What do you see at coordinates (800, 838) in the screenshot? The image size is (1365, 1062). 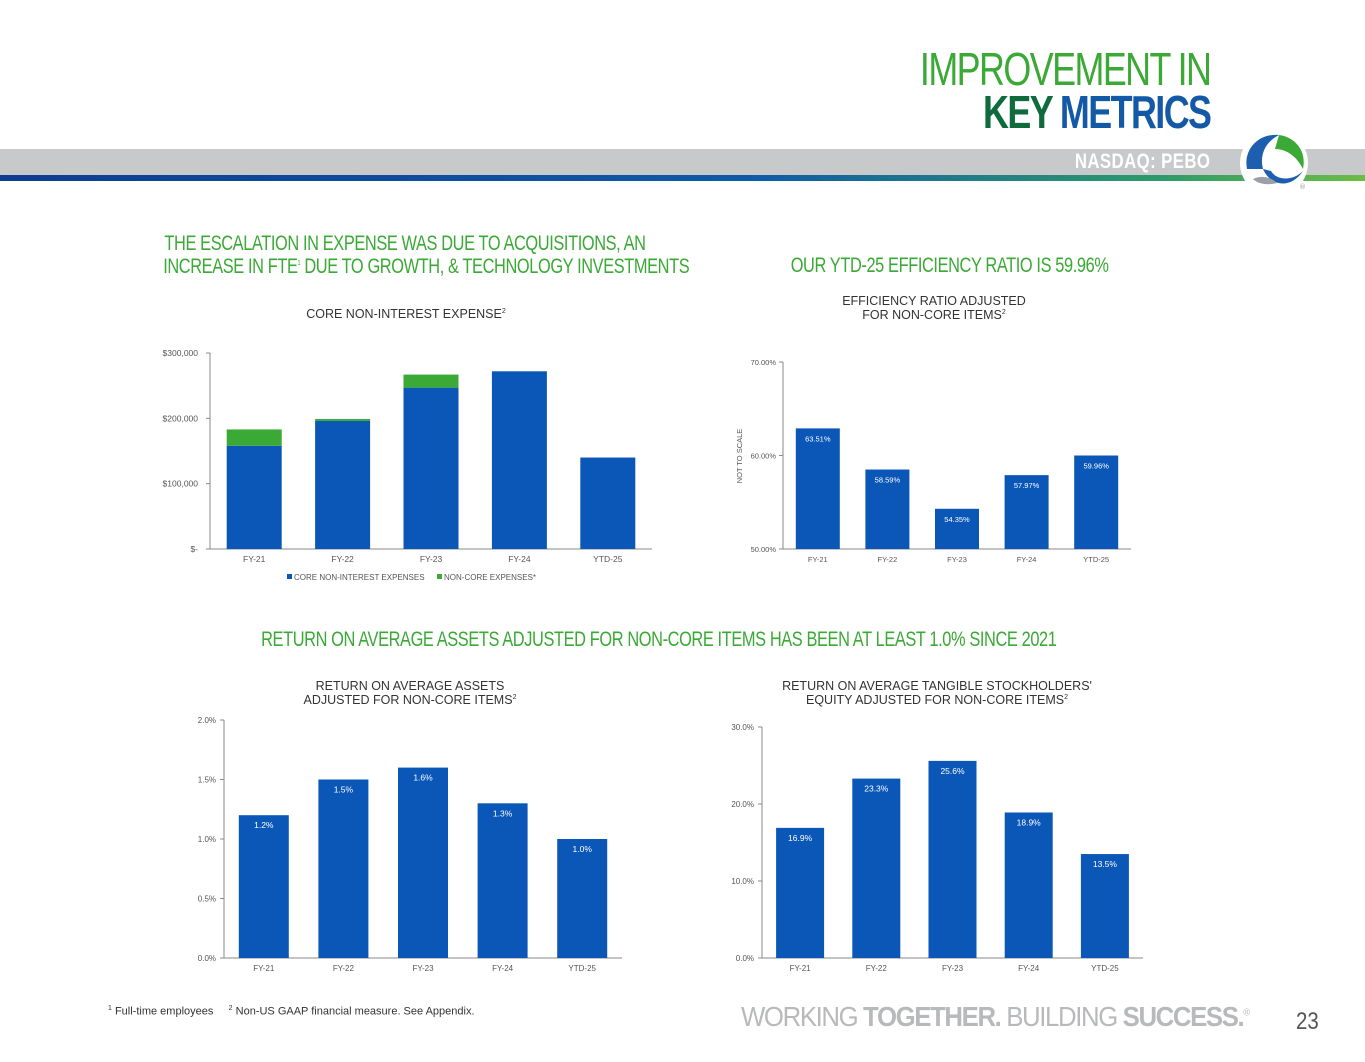 I see `rotce-data-label: 16.9%` at bounding box center [800, 838].